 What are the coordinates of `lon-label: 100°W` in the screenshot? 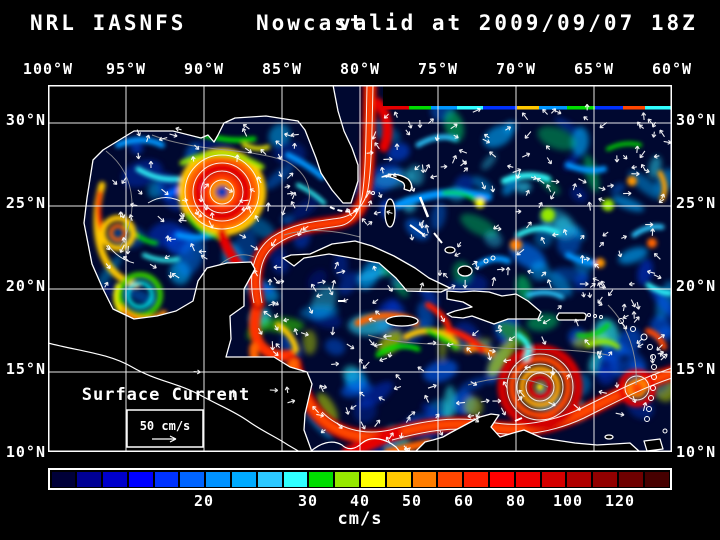 It's located at (48, 69).